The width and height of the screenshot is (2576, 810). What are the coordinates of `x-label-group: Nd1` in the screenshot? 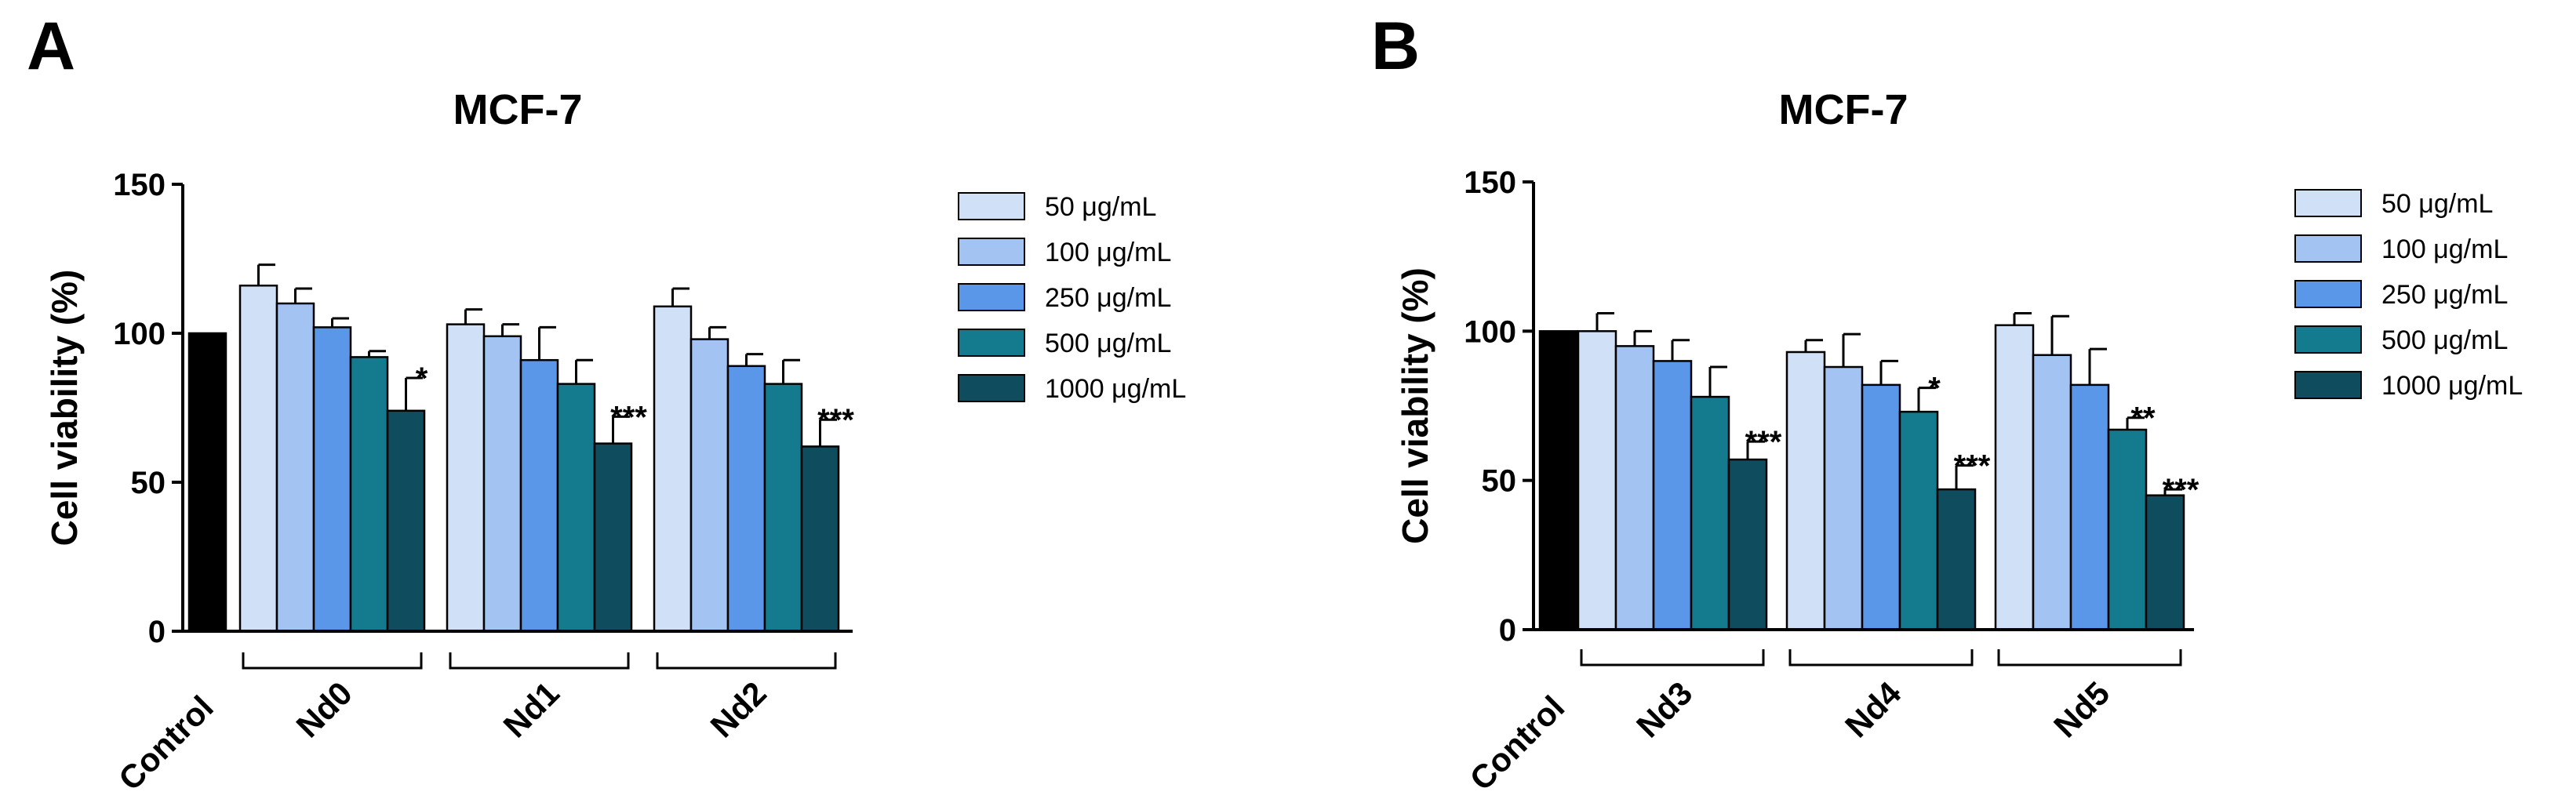 It's located at (531, 709).